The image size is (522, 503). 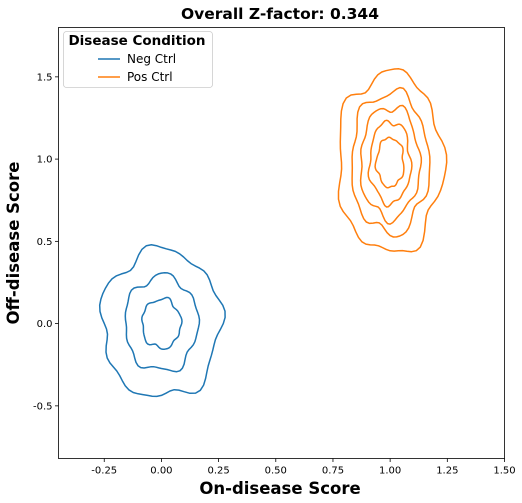 I want to click on legend-title: Disease Condition, so click(x=136, y=41).